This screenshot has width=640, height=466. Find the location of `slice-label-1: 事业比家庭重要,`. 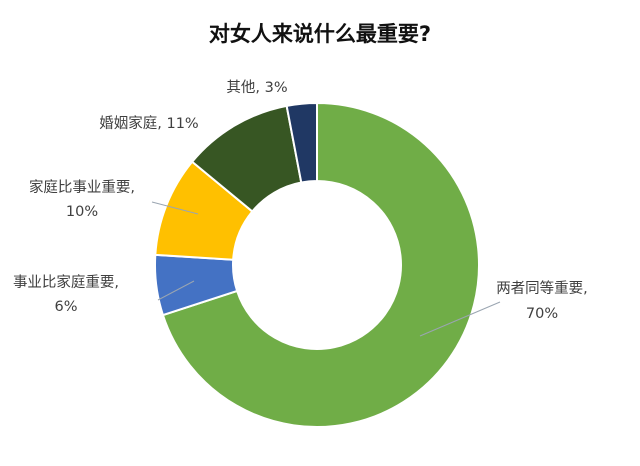

slice-label-1: 事业比家庭重要, is located at coordinates (66, 282).